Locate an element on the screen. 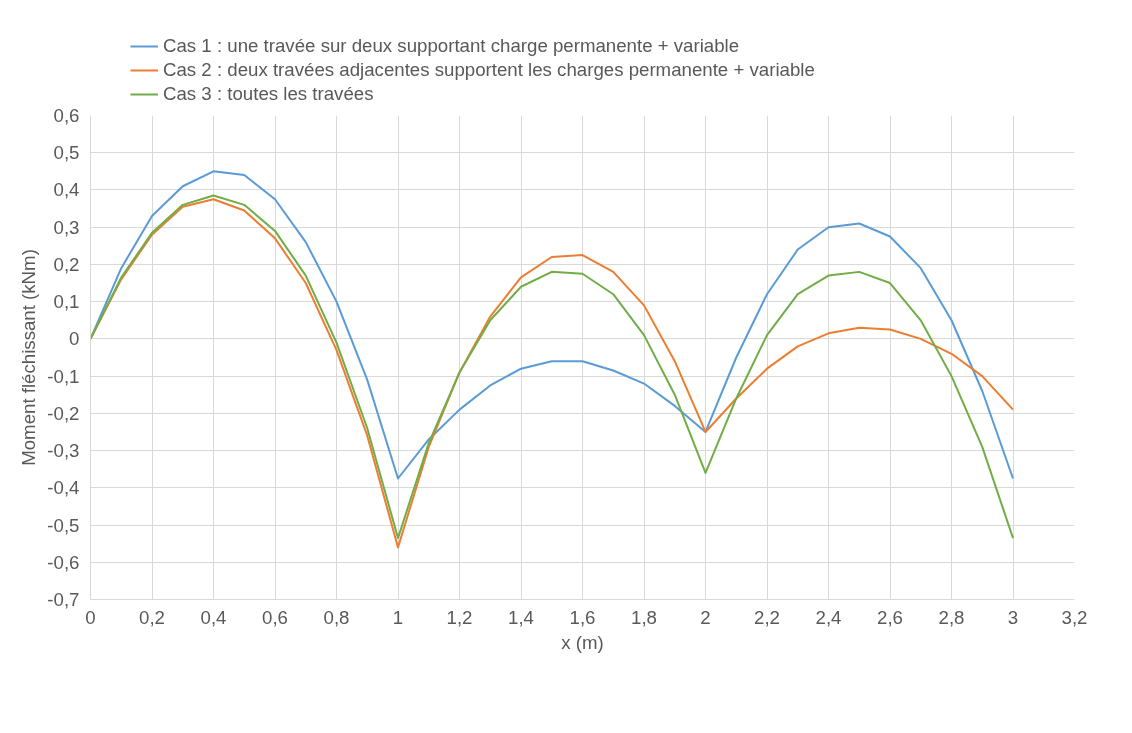  x-tick-label: 0,4 is located at coordinates (213, 617).